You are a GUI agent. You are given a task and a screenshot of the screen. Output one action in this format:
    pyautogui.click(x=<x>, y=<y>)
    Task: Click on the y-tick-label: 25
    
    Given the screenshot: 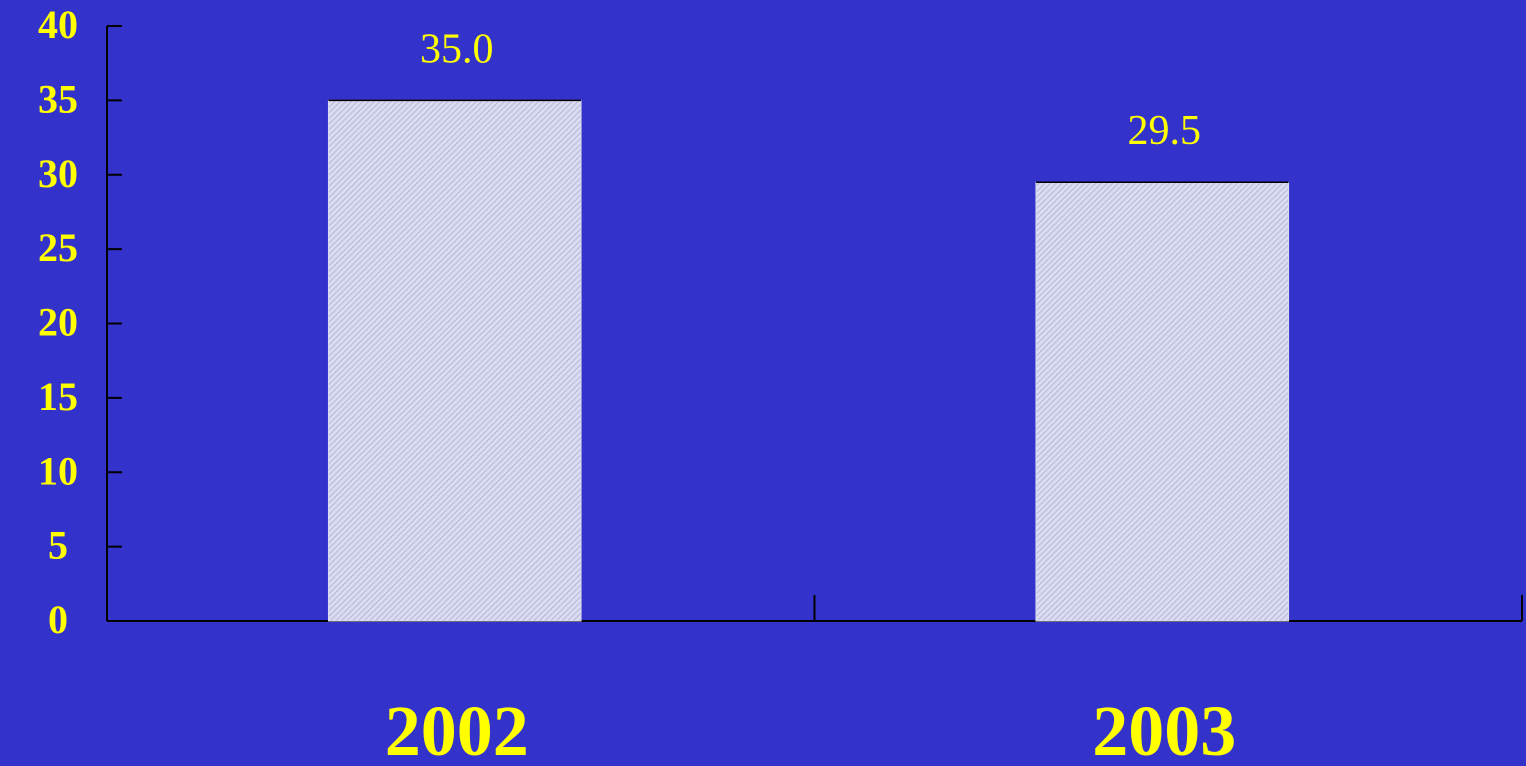 What is the action you would take?
    pyautogui.click(x=58, y=247)
    